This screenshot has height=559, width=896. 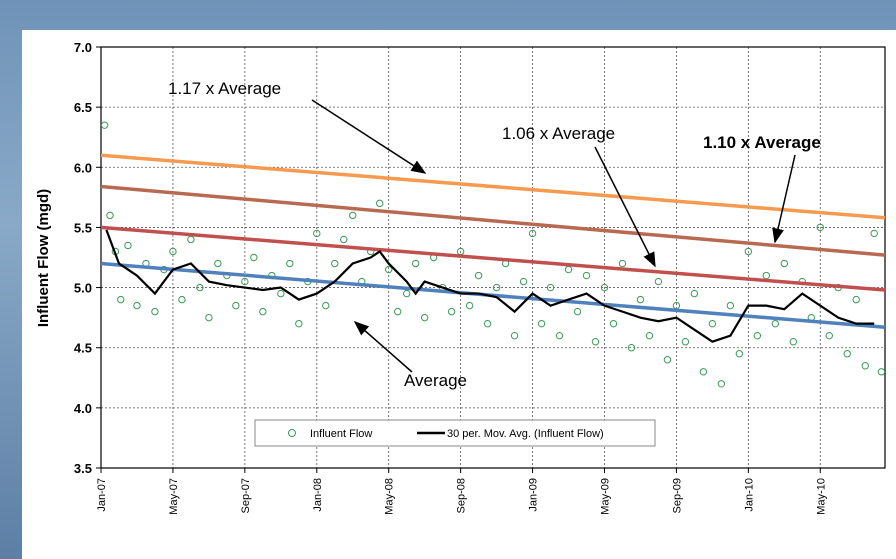 What do you see at coordinates (821, 496) in the screenshot?
I see `x-tick-label: May-10` at bounding box center [821, 496].